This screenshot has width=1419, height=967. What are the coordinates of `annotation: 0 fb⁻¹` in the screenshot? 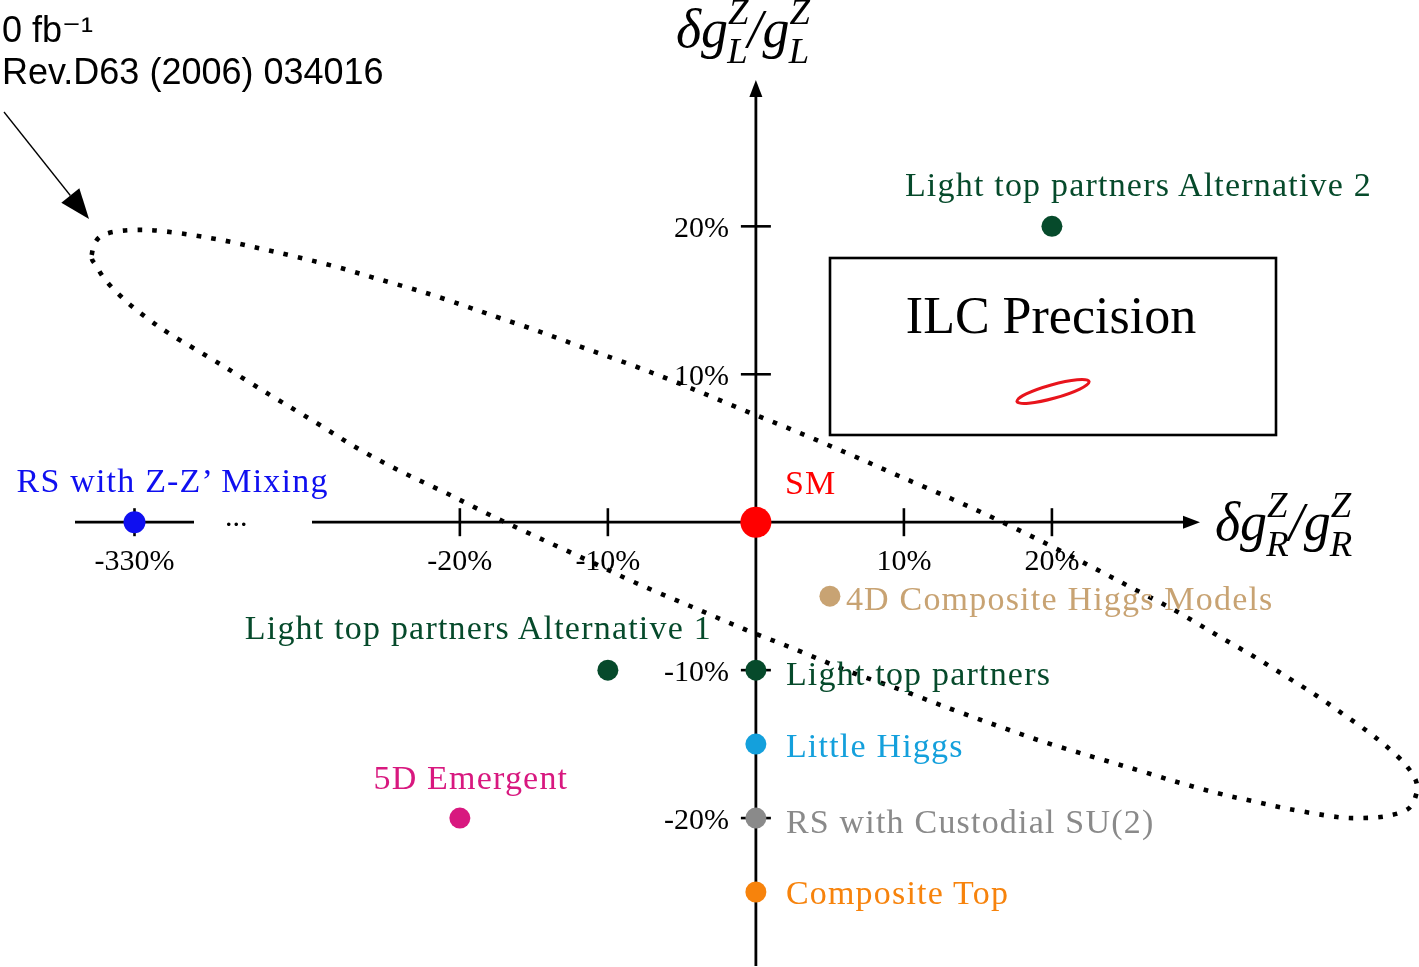 It's located at (48, 29).